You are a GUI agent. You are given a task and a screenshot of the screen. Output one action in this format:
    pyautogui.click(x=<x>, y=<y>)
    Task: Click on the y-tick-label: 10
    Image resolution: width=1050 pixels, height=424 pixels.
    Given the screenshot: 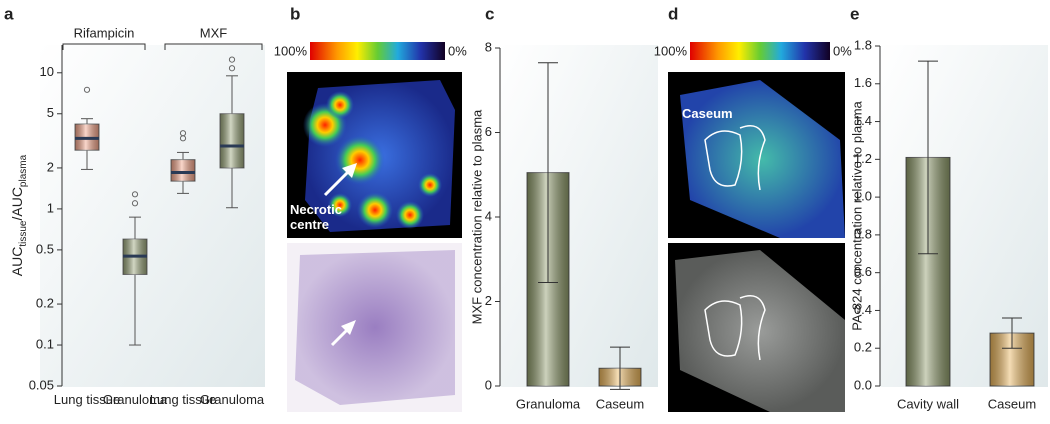 What is the action you would take?
    pyautogui.click(x=47, y=71)
    